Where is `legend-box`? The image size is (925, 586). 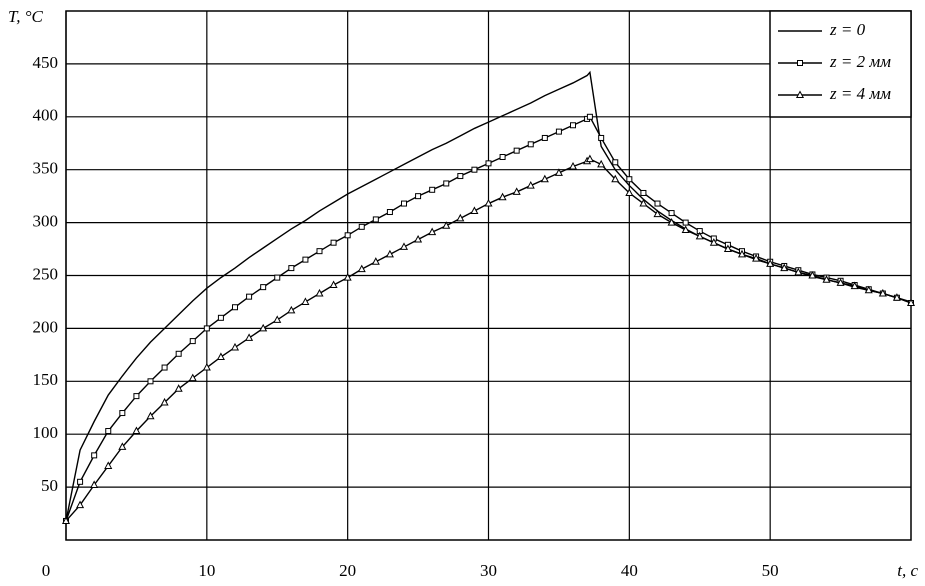 legend-box is located at coordinates (840, 64).